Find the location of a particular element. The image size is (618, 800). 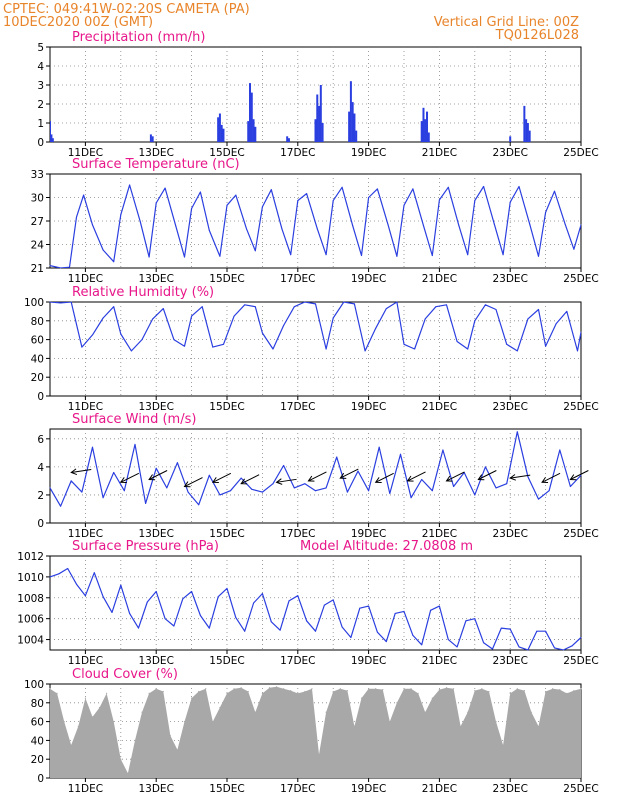

precip-xtick-label: 11DEC is located at coordinates (85, 153).